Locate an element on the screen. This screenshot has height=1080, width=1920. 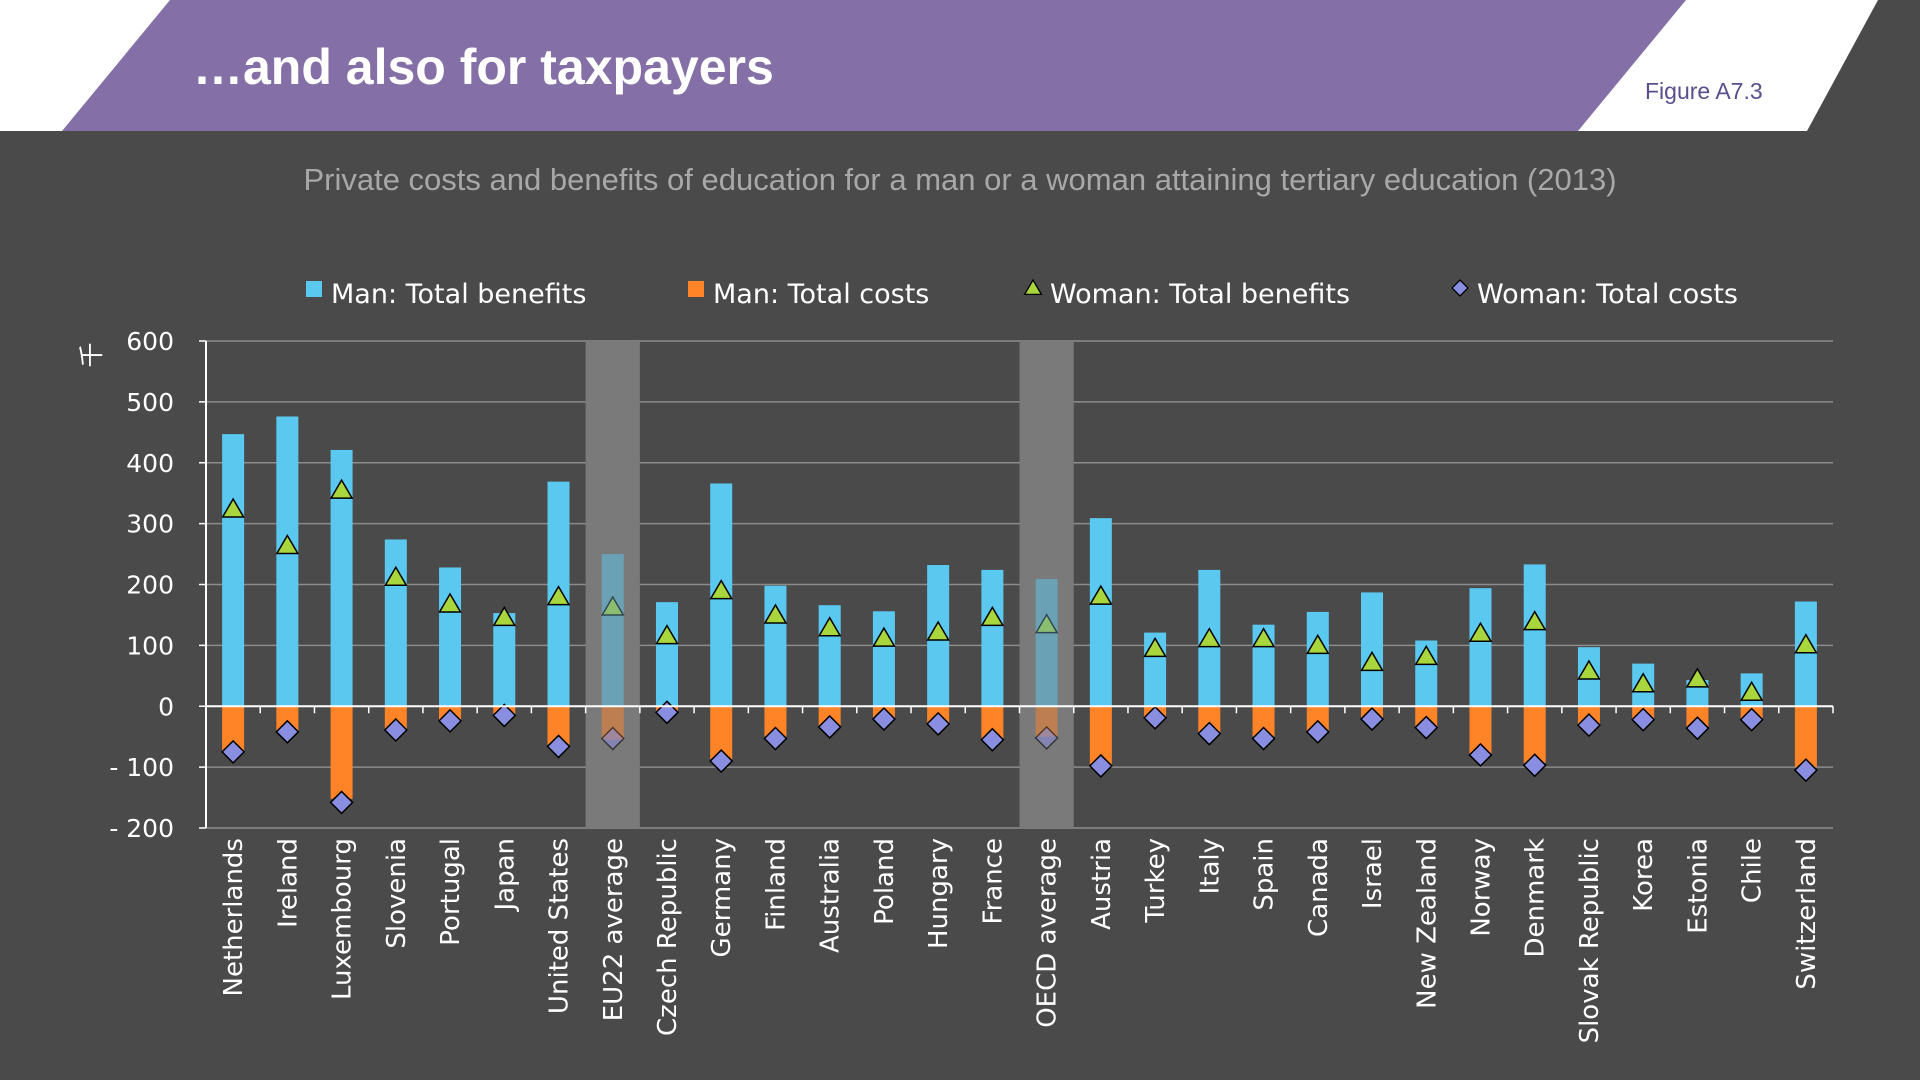
y-tick-label: 0 is located at coordinates (166, 706).